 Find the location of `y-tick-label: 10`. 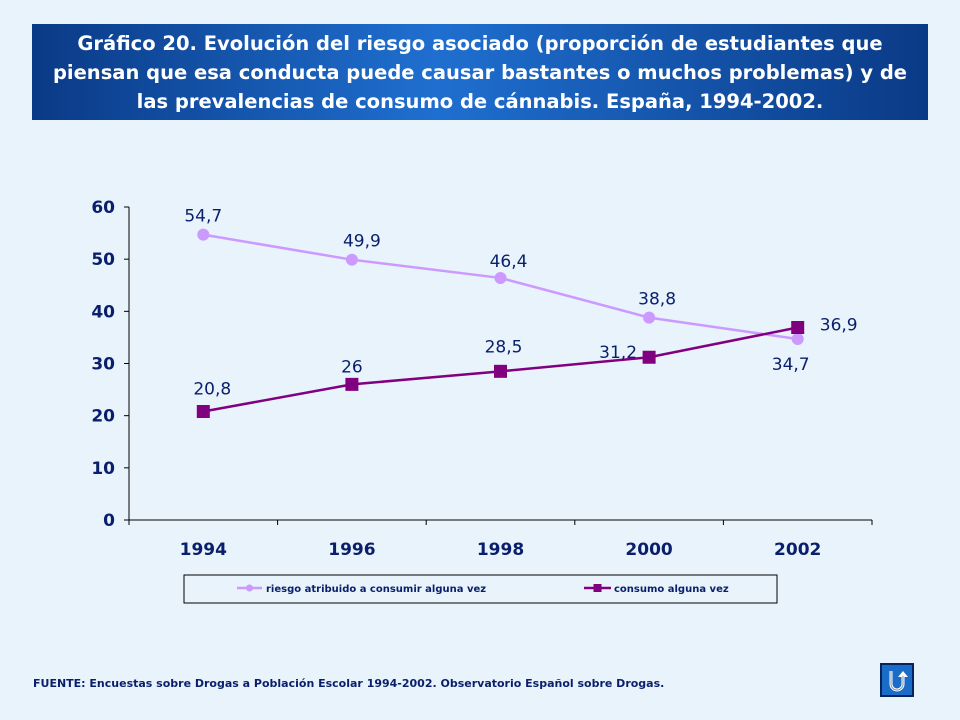

y-tick-label: 10 is located at coordinates (103, 469).